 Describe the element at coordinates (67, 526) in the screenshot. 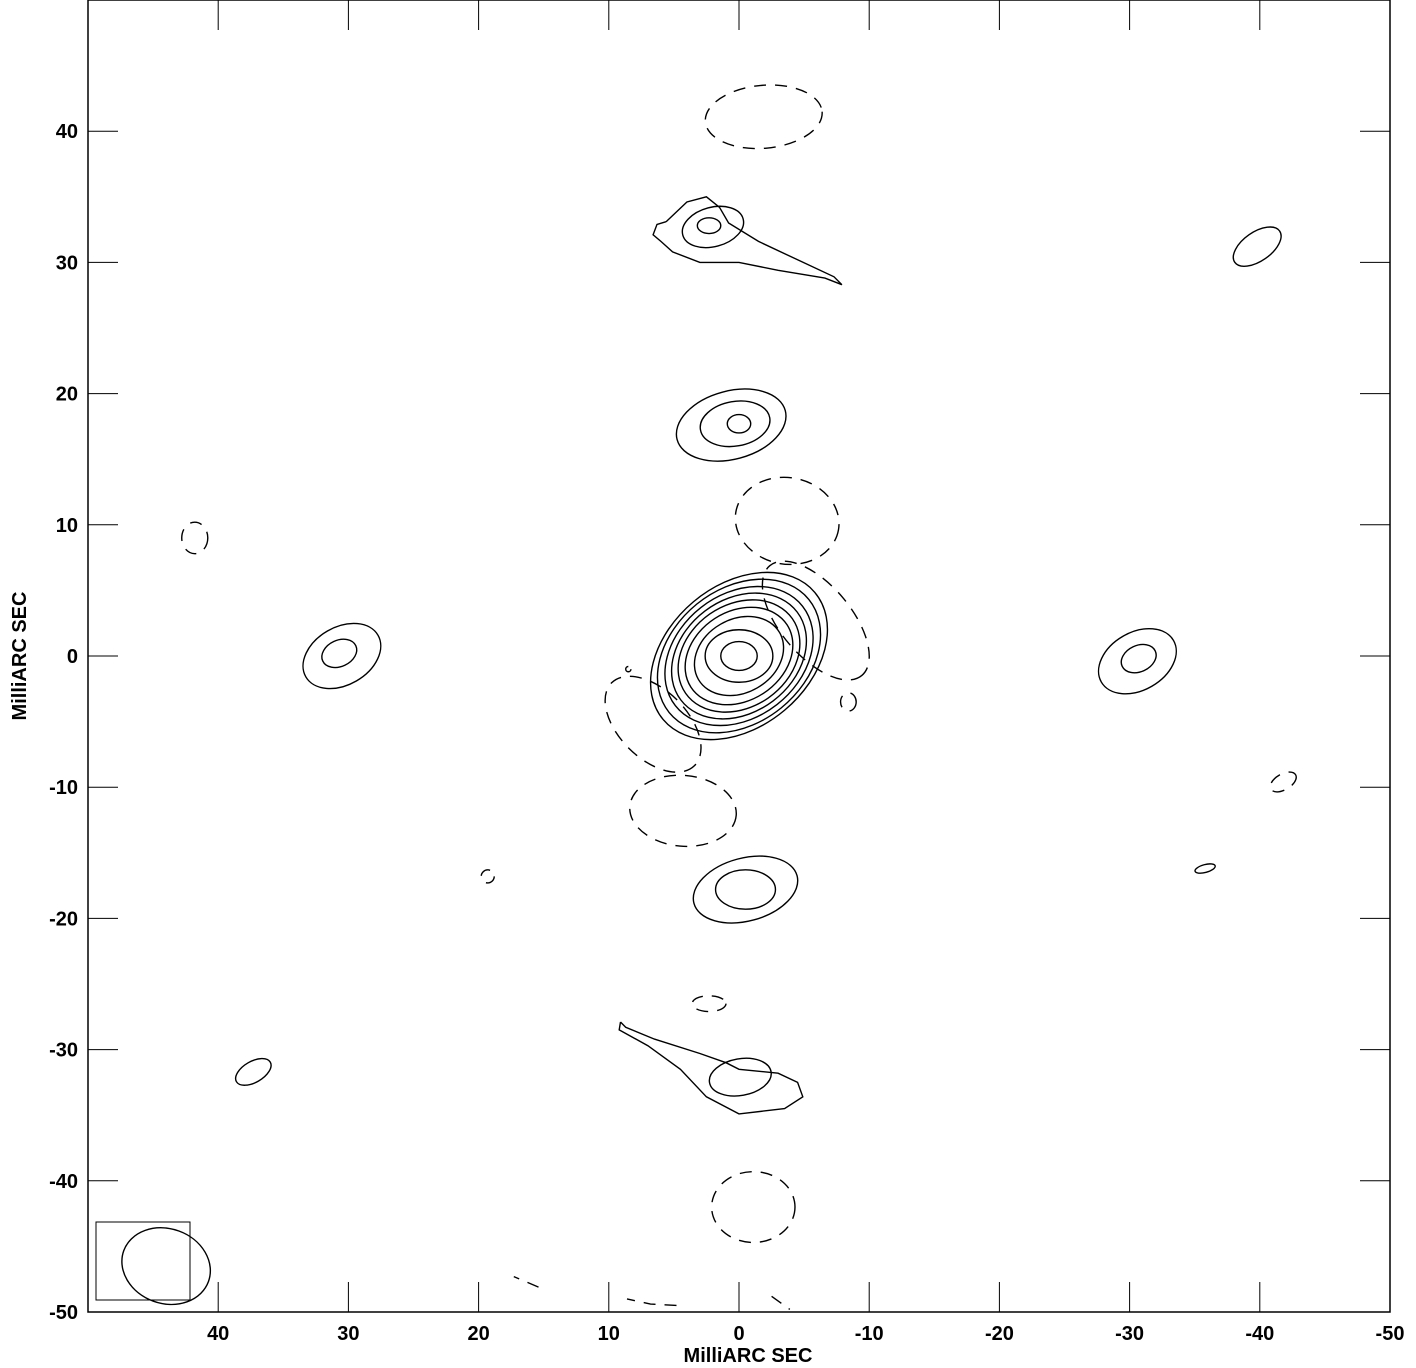

I see `y-tick-label: 10` at that location.